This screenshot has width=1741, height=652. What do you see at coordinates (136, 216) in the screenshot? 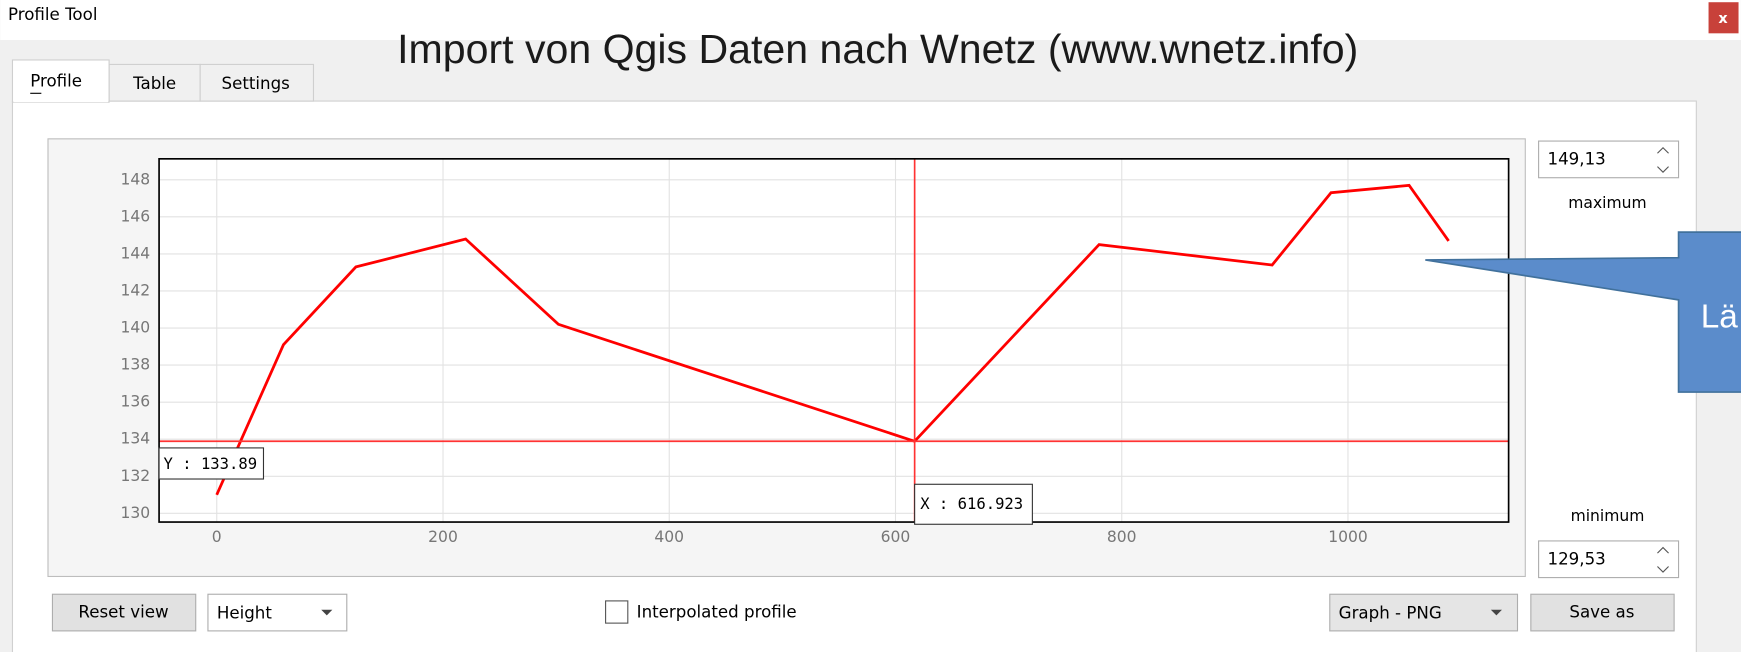
I see `y-tick-label: 146` at bounding box center [136, 216].